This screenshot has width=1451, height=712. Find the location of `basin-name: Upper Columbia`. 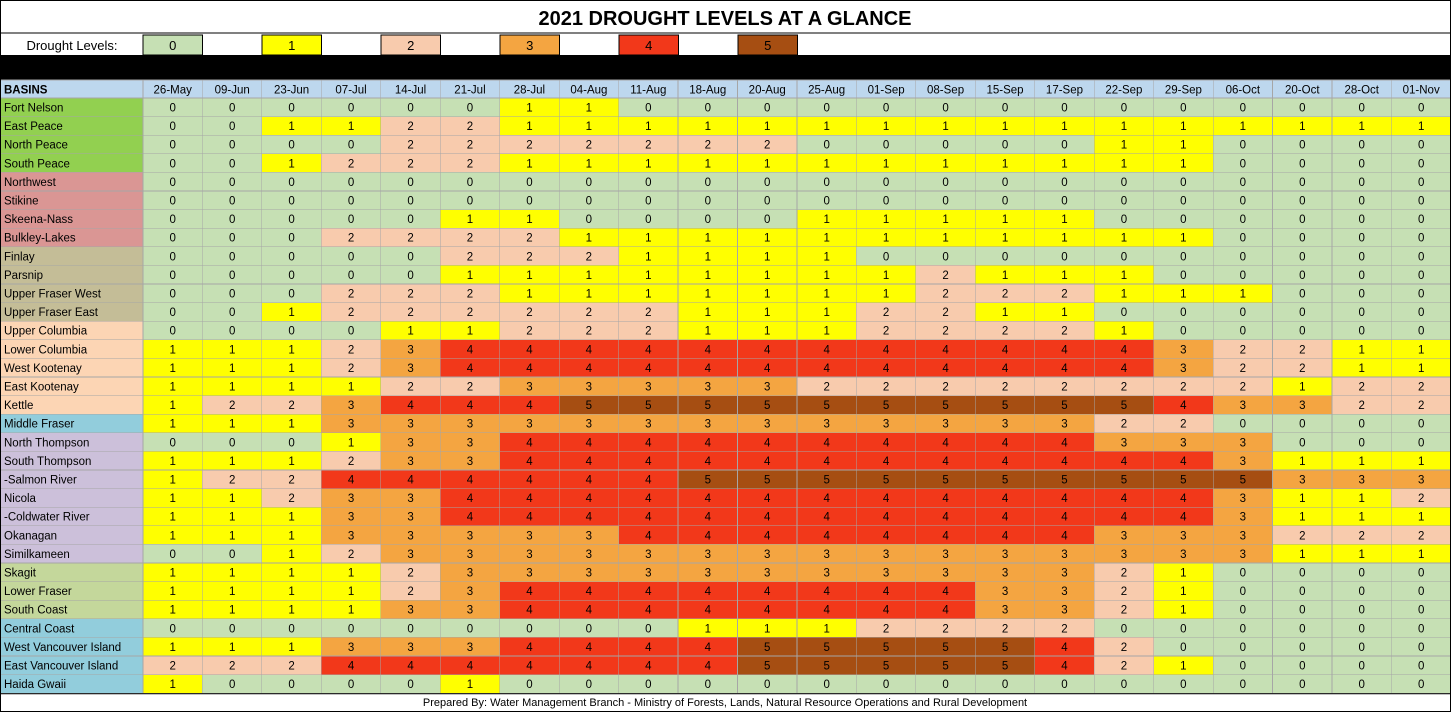

basin-name: Upper Columbia is located at coordinates (46, 332).